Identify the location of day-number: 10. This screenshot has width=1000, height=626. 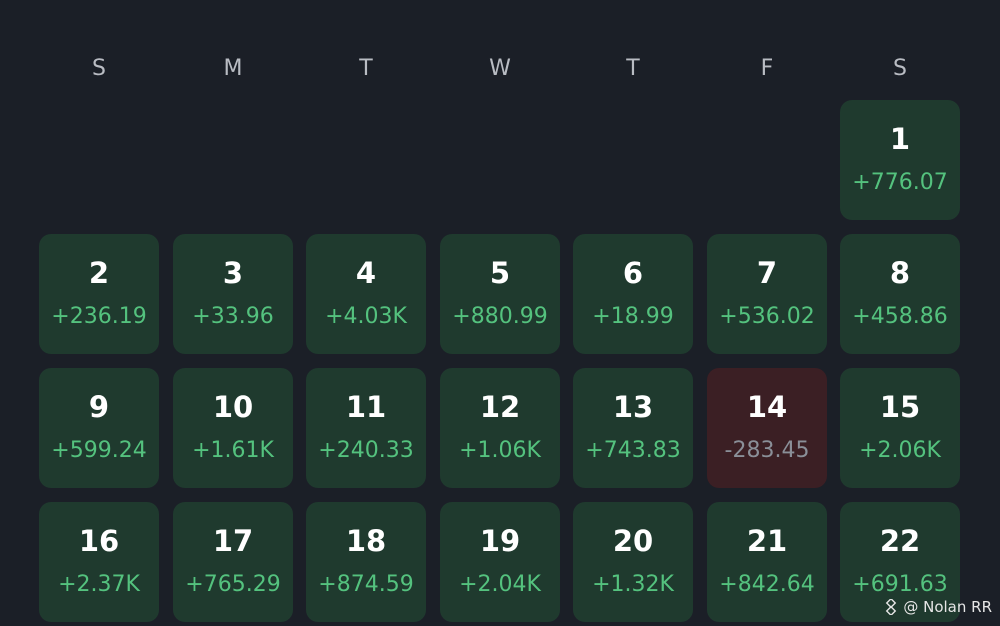
(233, 407).